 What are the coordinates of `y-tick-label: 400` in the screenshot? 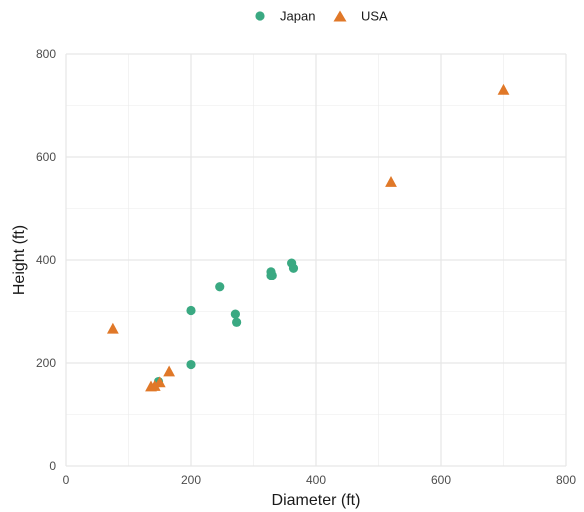 It's located at (46, 260).